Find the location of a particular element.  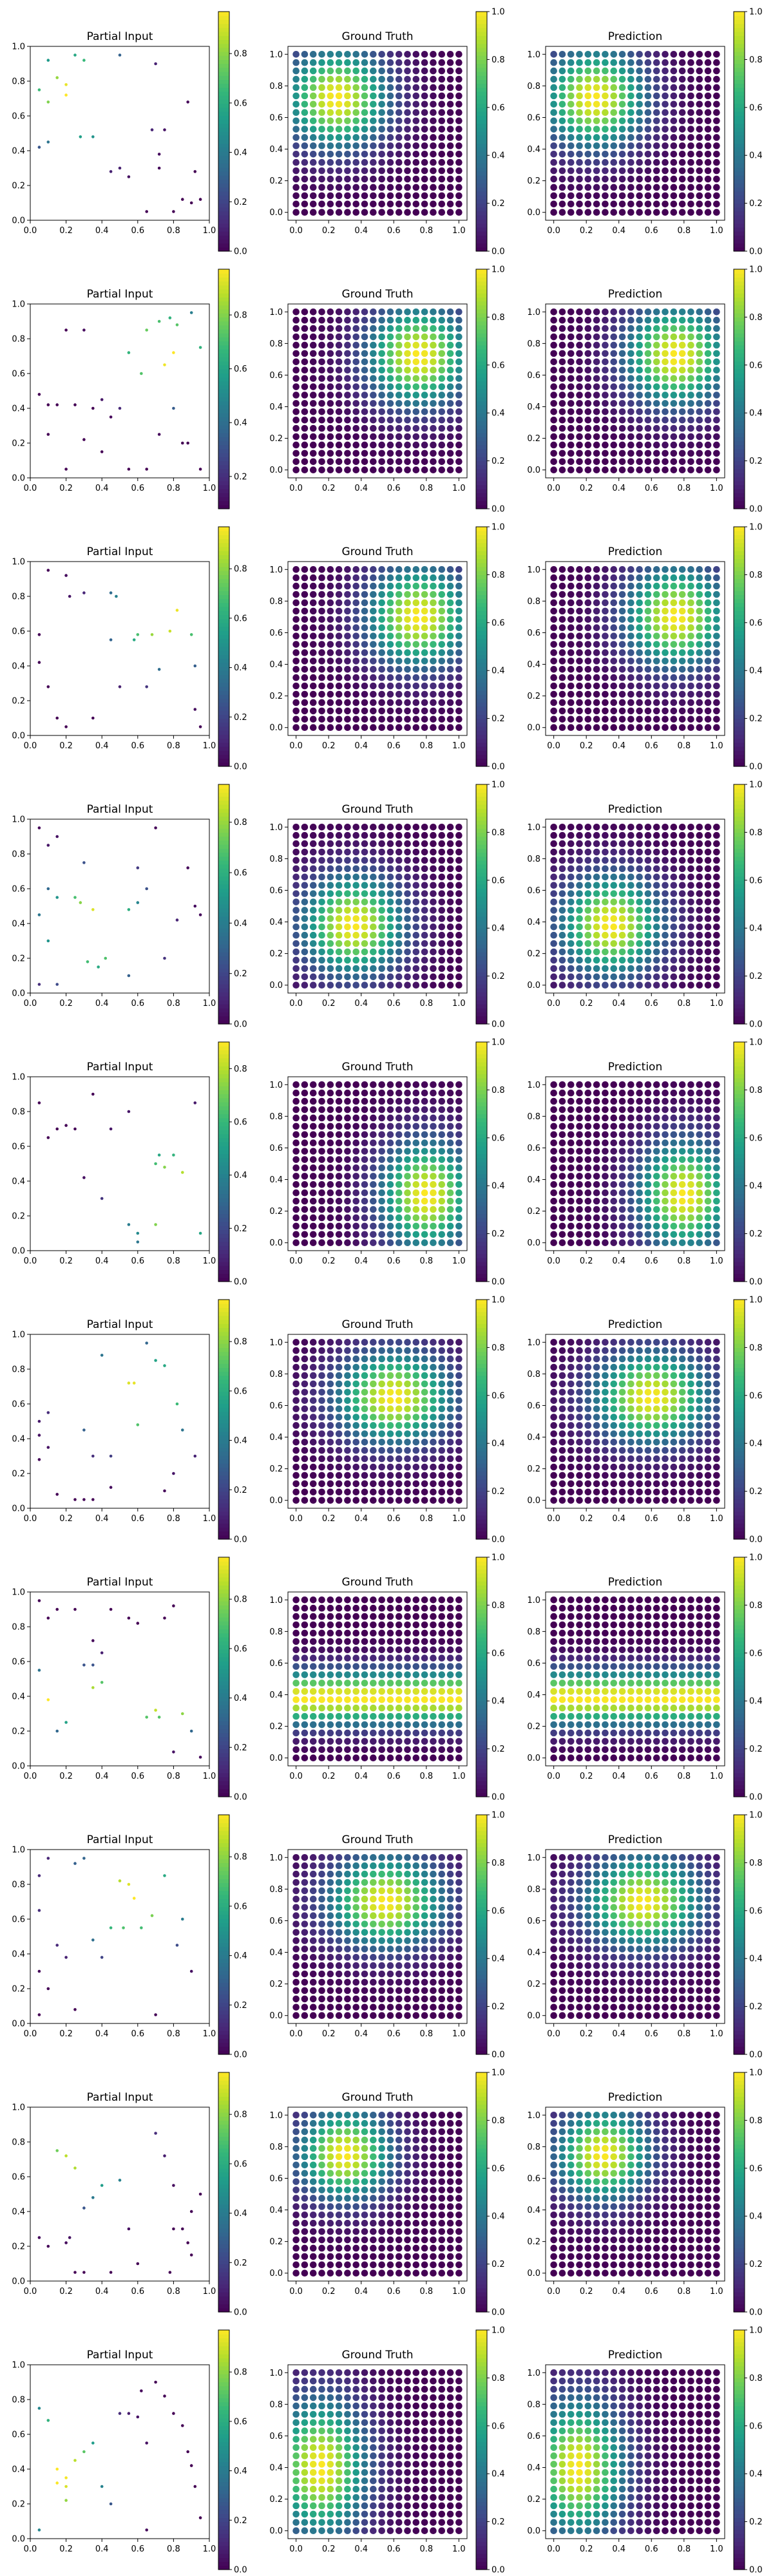

x-tick-label: 0.0 is located at coordinates (30, 231).